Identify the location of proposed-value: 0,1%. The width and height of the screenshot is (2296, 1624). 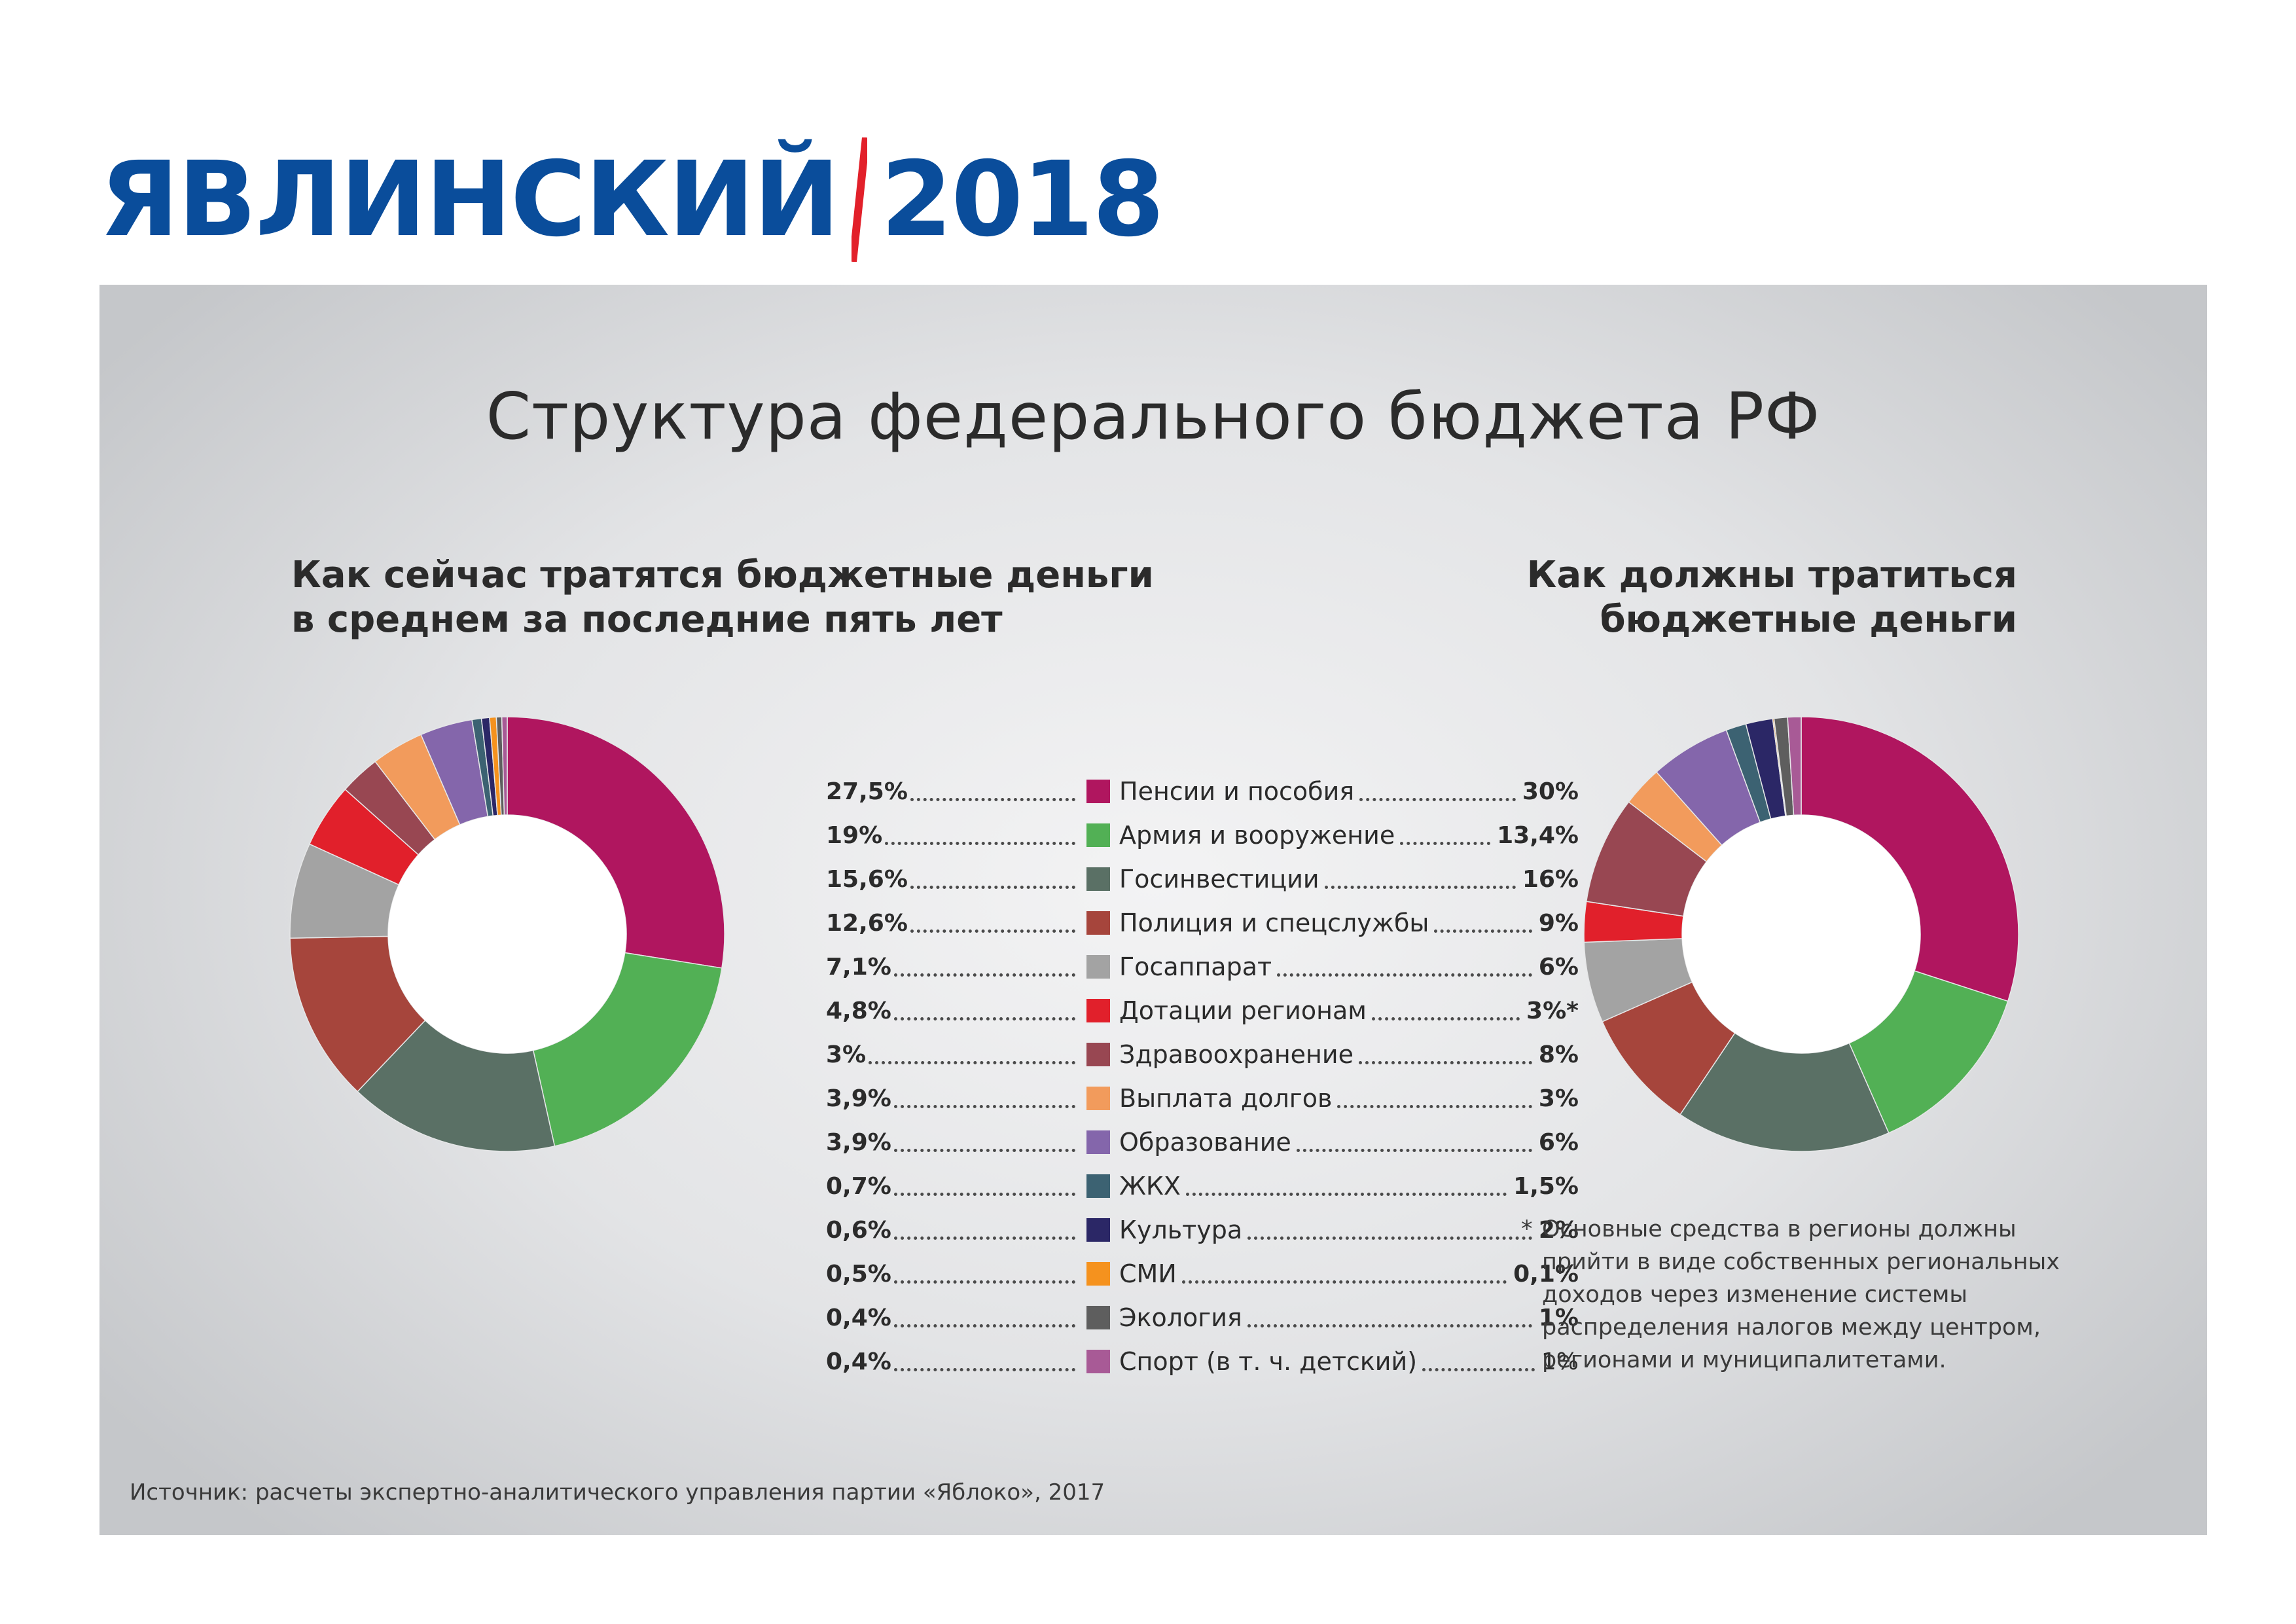
(1546, 1274).